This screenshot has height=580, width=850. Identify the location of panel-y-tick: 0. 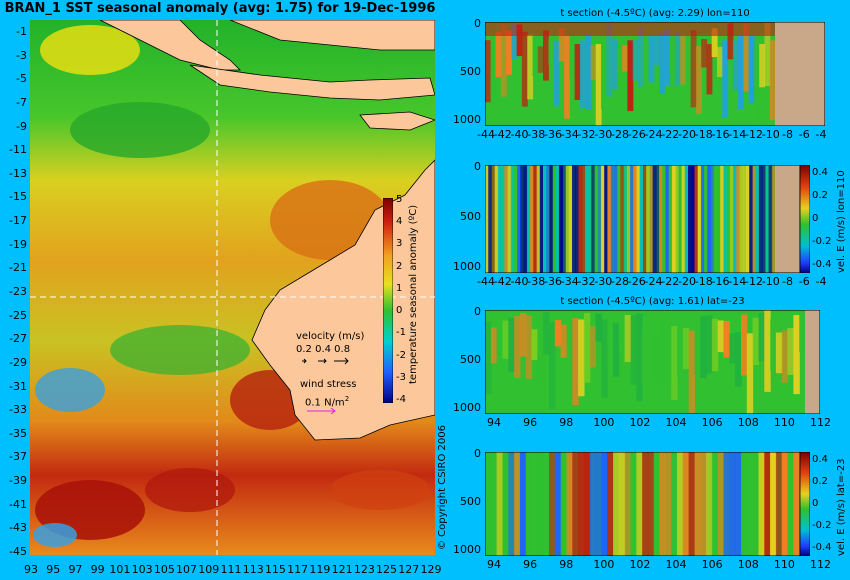
(477, 23).